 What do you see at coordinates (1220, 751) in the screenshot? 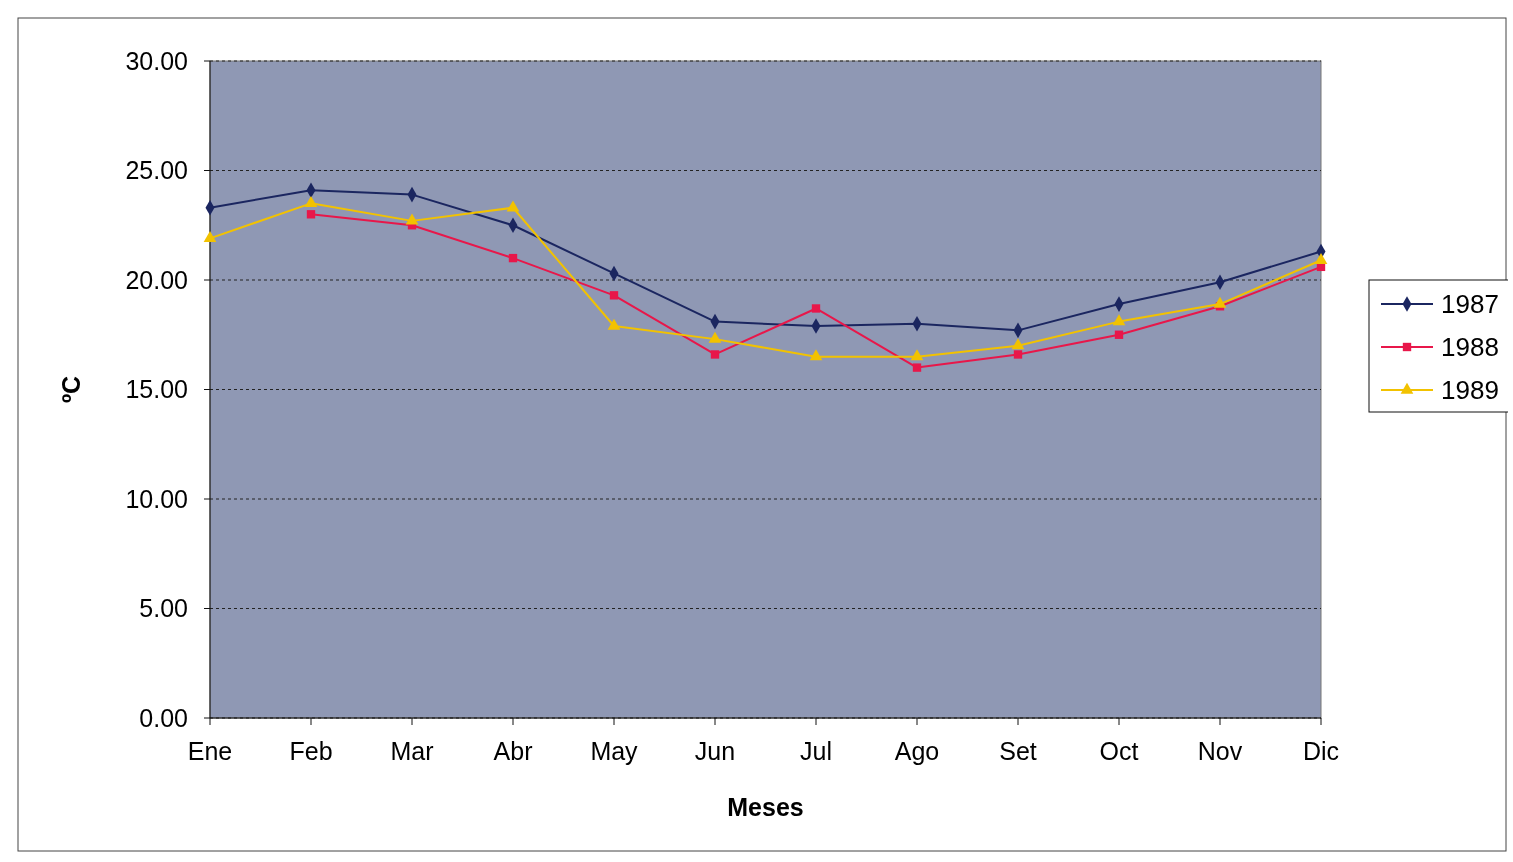
I see `x-tick-label: Nov` at bounding box center [1220, 751].